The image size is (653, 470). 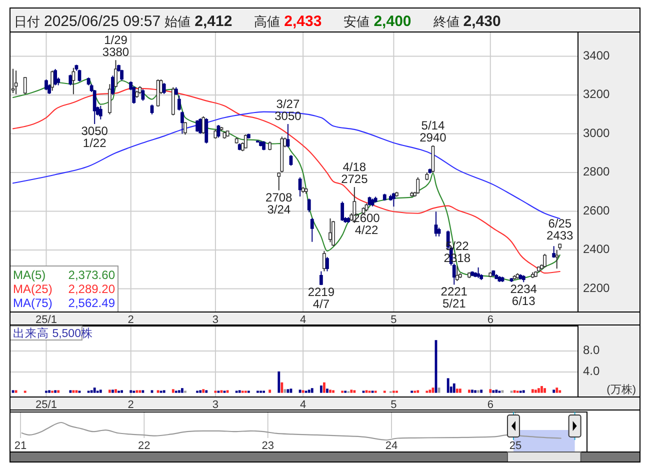 What do you see at coordinates (596, 171) in the screenshot?
I see `y-tick-label: 2800` at bounding box center [596, 171].